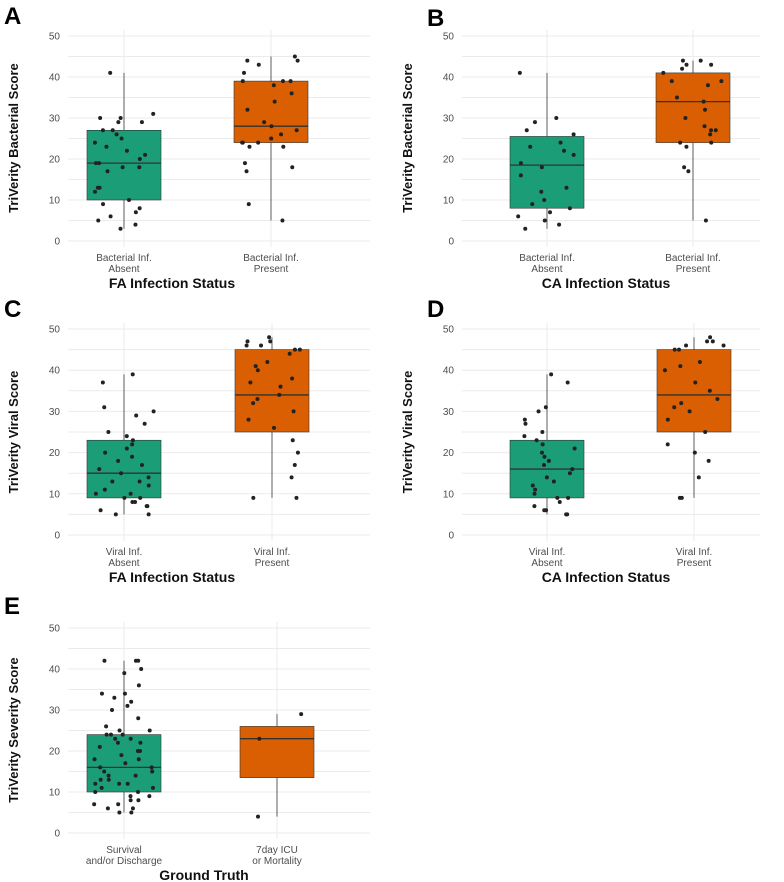 This screenshot has height=882, width=784. What do you see at coordinates (12, 309) in the screenshot?
I see `panel-label: C` at bounding box center [12, 309].